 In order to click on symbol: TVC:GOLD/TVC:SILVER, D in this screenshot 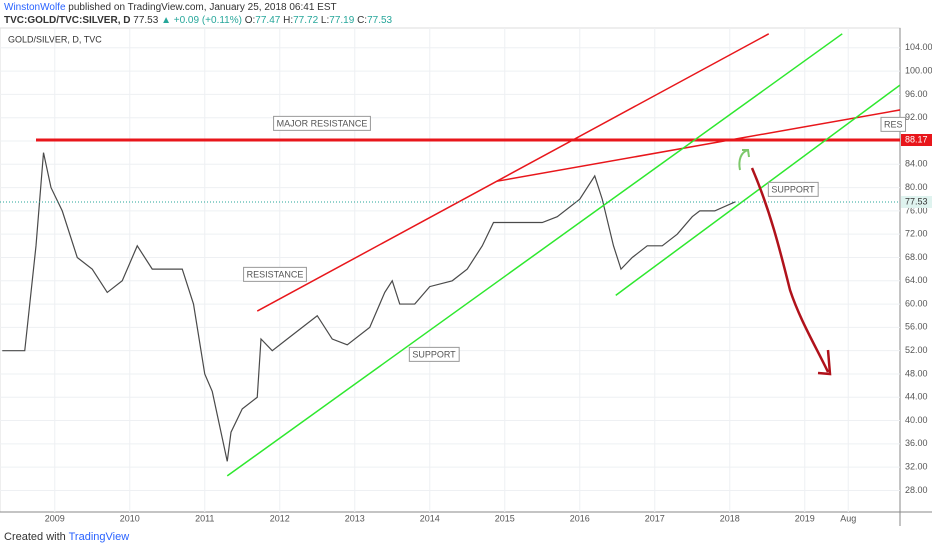, I will do `click(67, 20)`.